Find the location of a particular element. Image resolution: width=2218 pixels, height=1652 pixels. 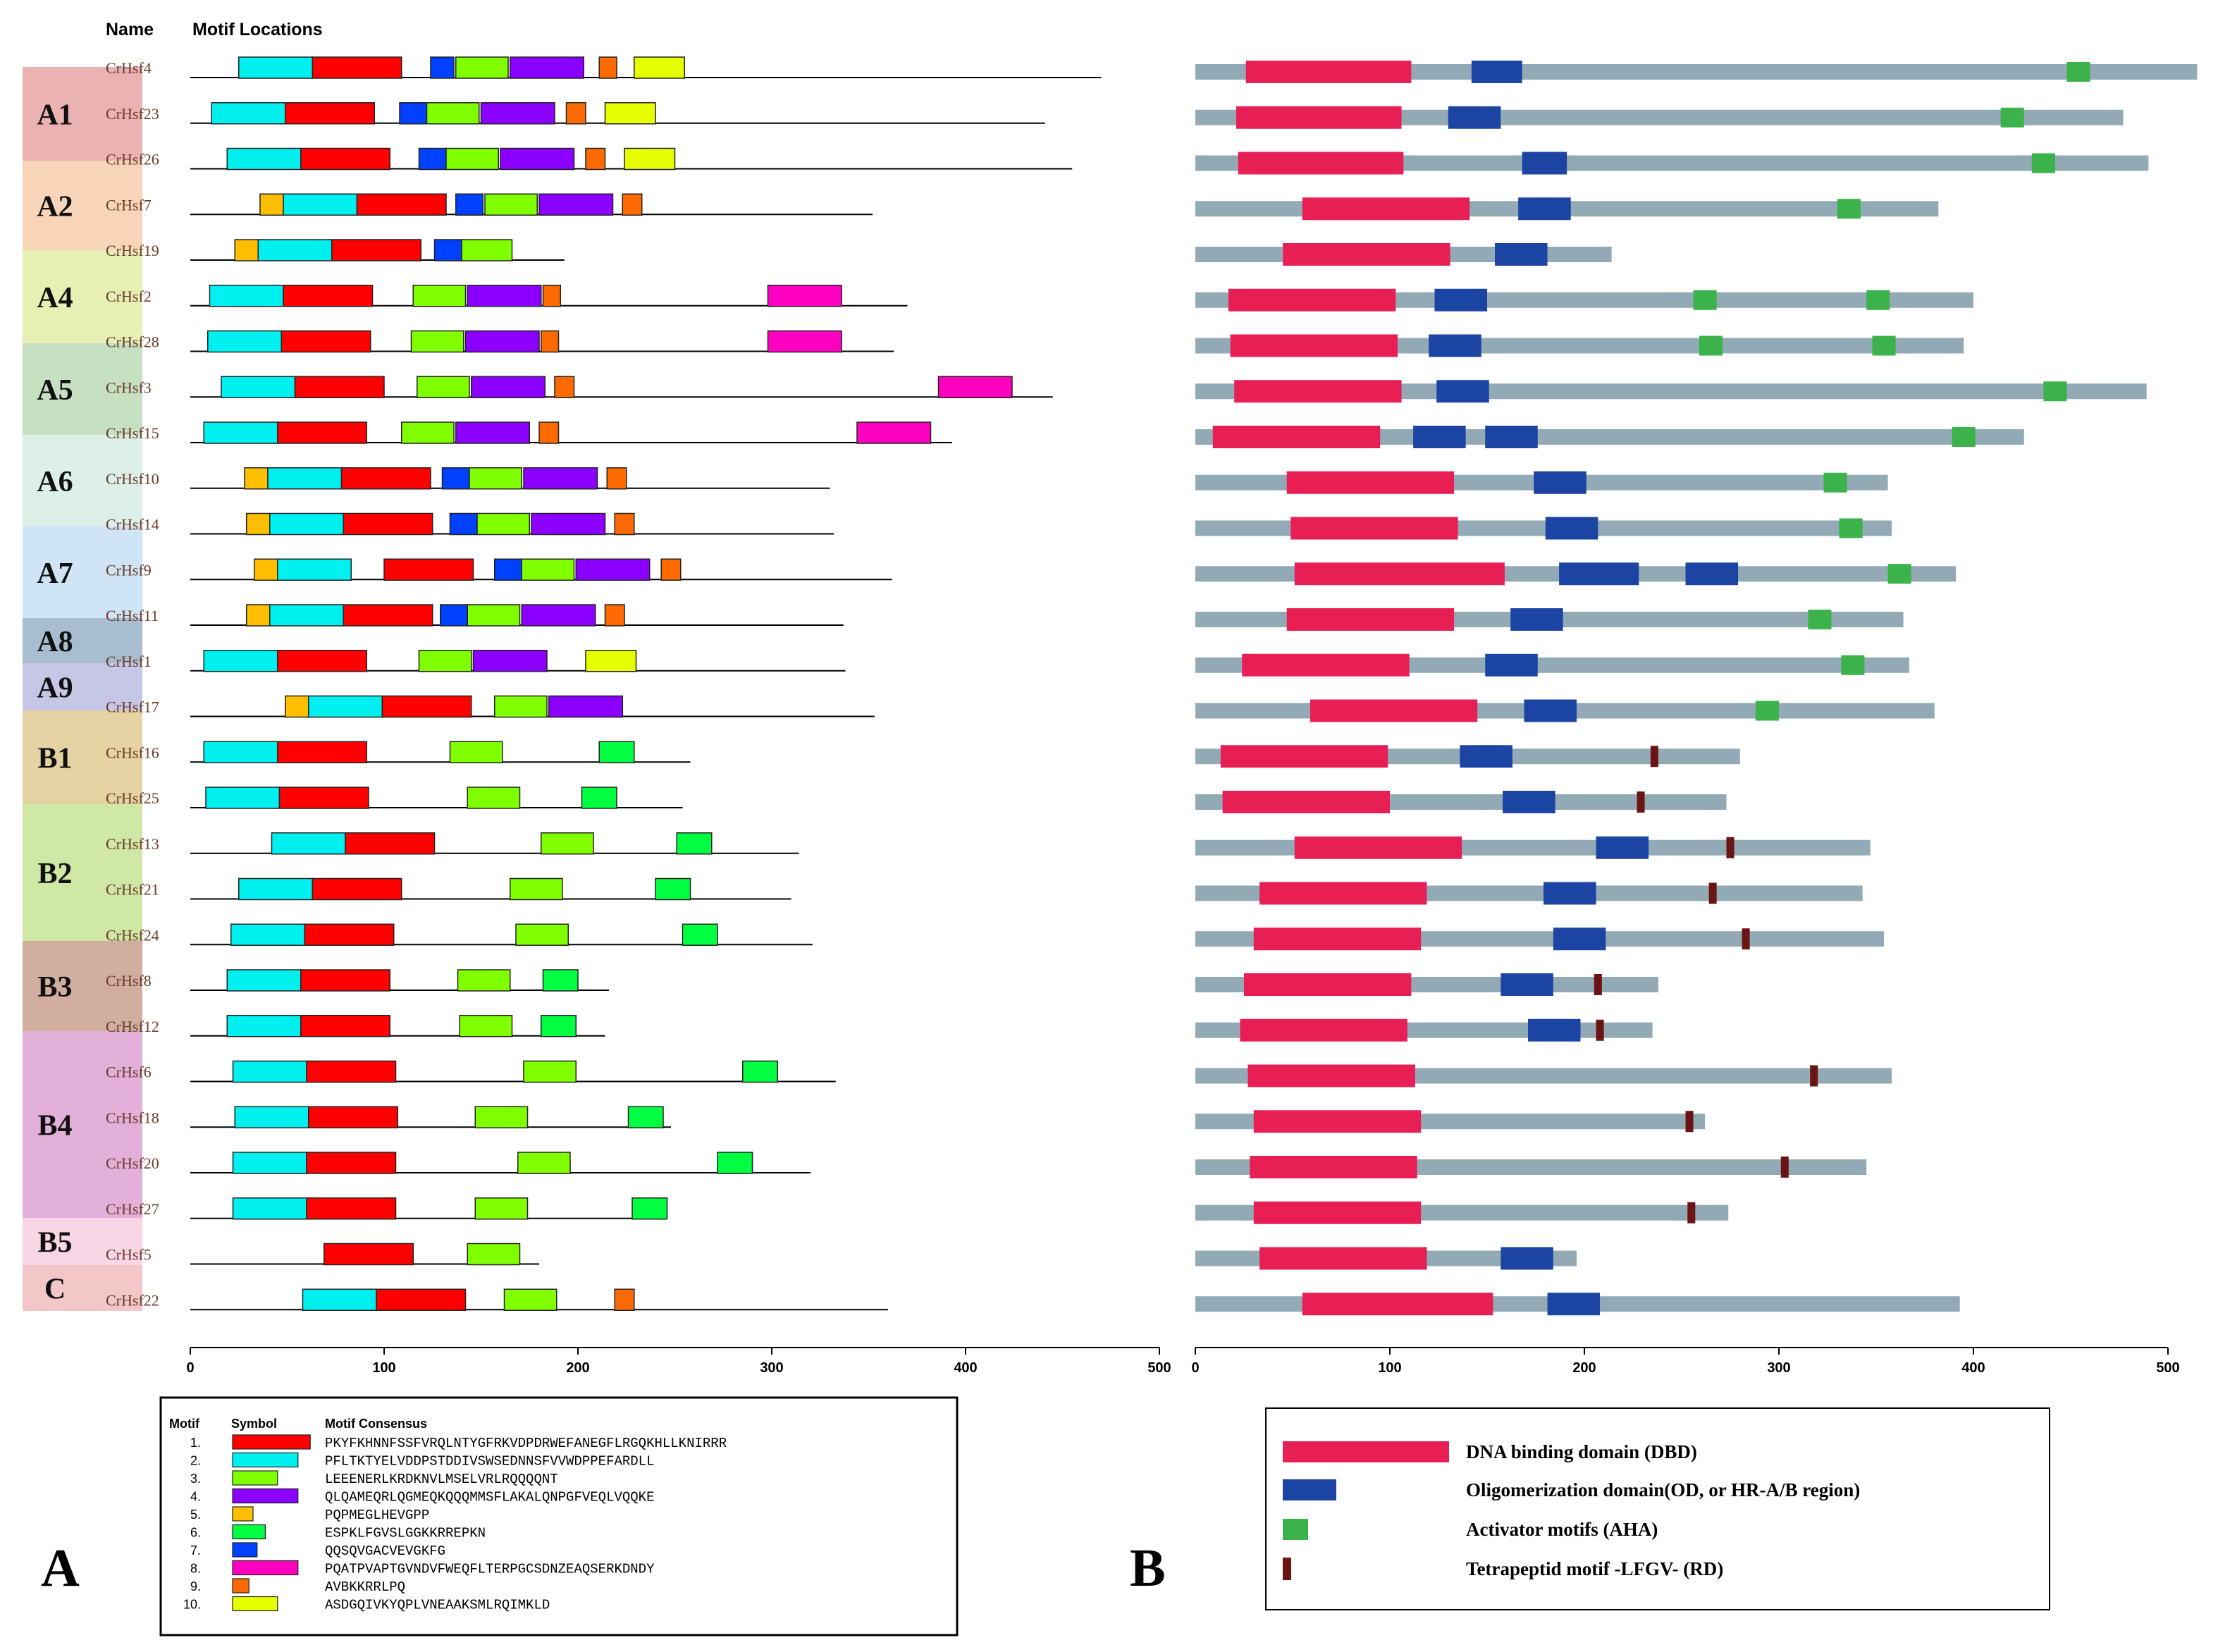

group-label: A7 is located at coordinates (55, 573).